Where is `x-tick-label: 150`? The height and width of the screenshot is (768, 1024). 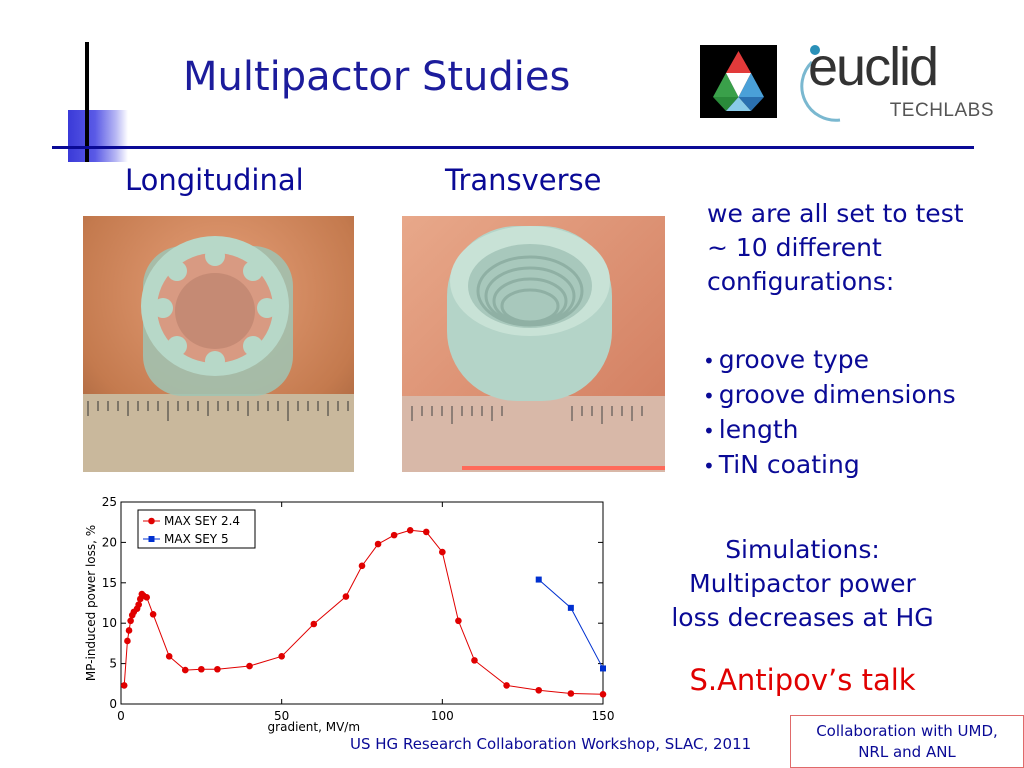 x-tick-label: 150 is located at coordinates (603, 716).